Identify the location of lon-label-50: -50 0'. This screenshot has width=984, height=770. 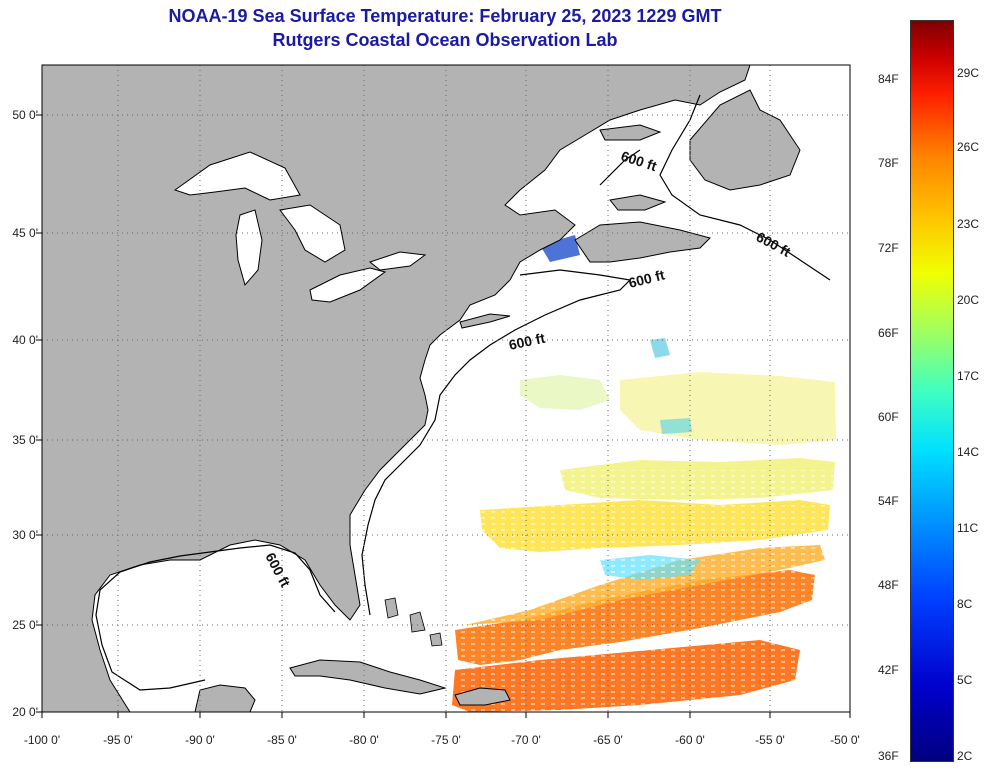
(845, 740).